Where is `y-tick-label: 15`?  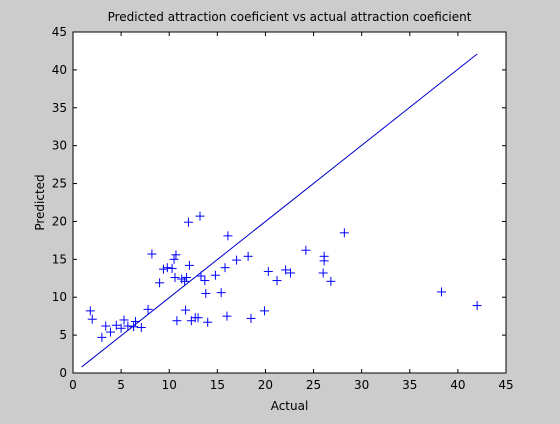
y-tick-label: 15 is located at coordinates (59, 259).